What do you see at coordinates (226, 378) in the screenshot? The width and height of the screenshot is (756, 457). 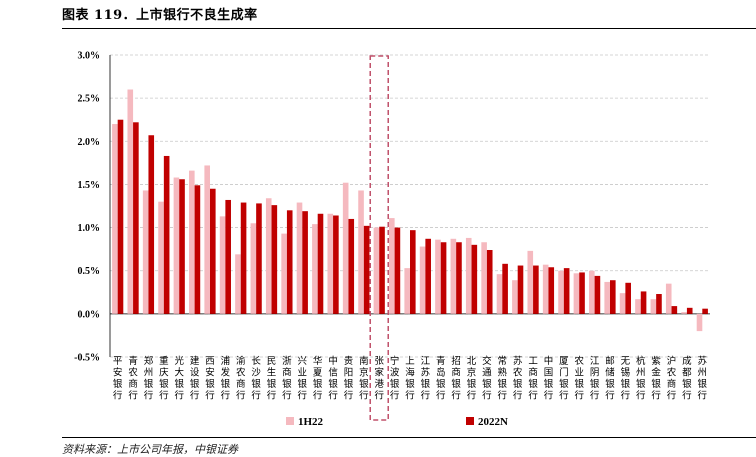 I see `x-tick-label: 浦发银行` at bounding box center [226, 378].